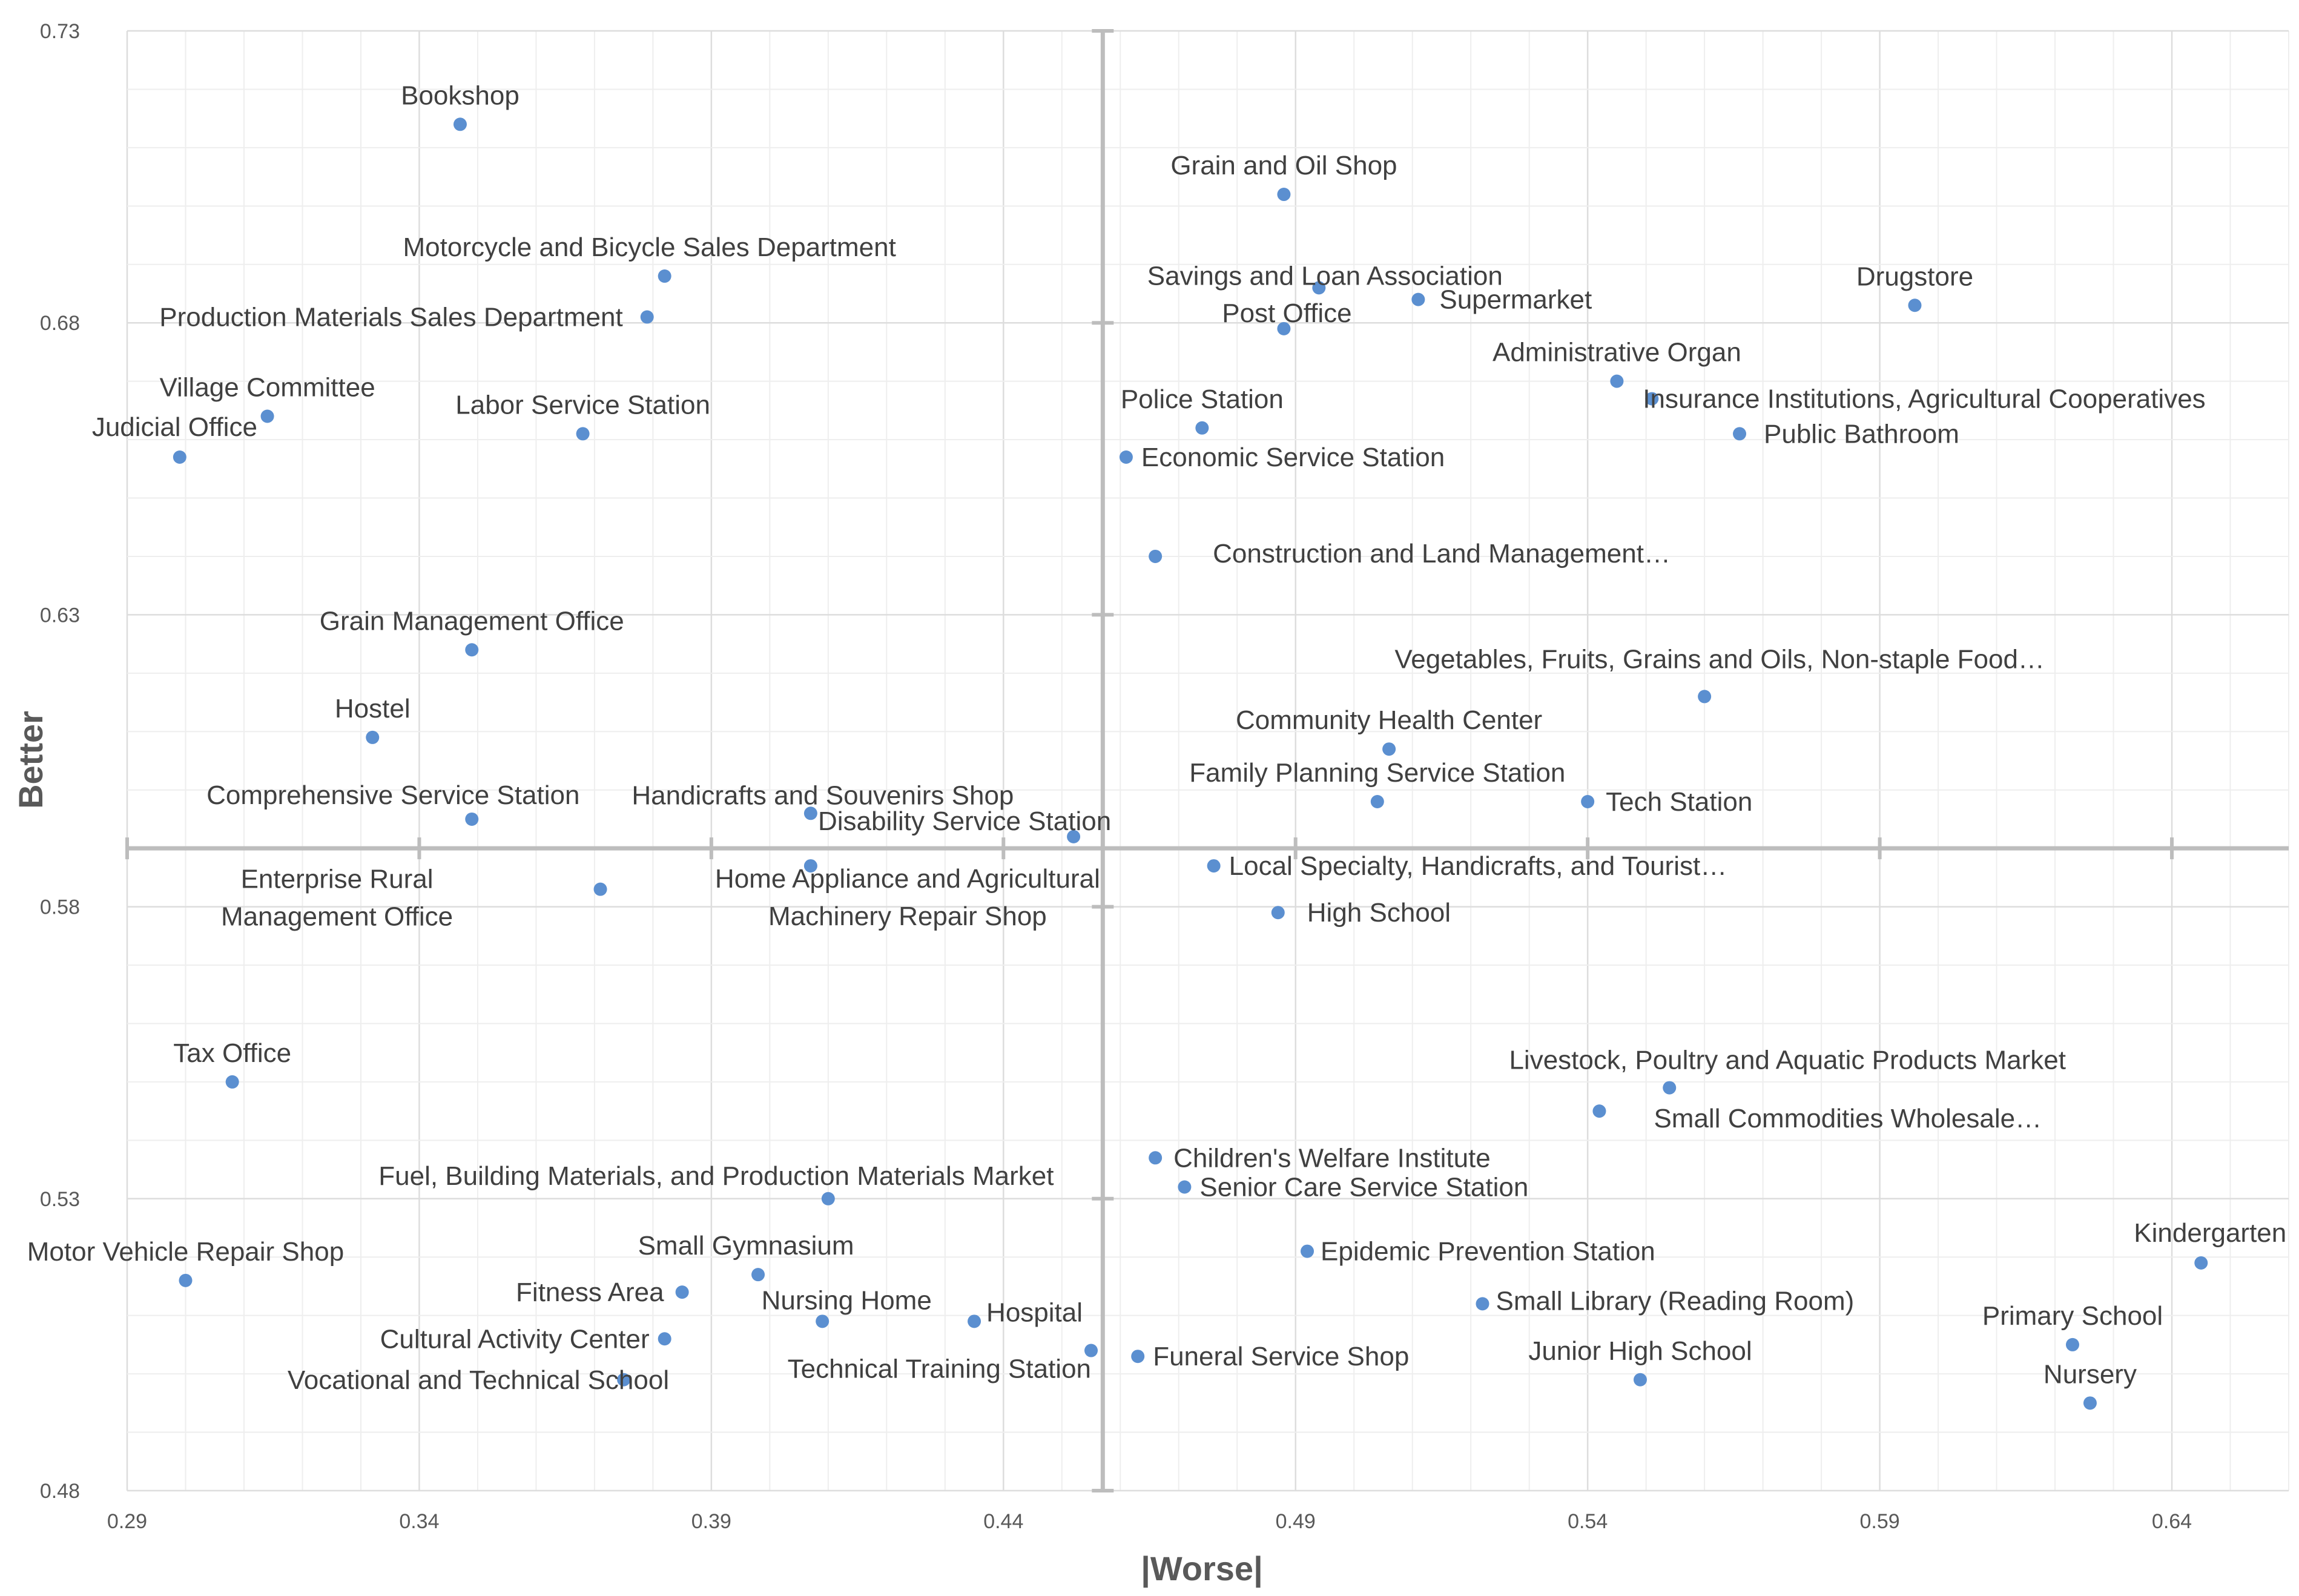  Describe the element at coordinates (582, 405) in the screenshot. I see `point-label: Labor Service Station` at that location.